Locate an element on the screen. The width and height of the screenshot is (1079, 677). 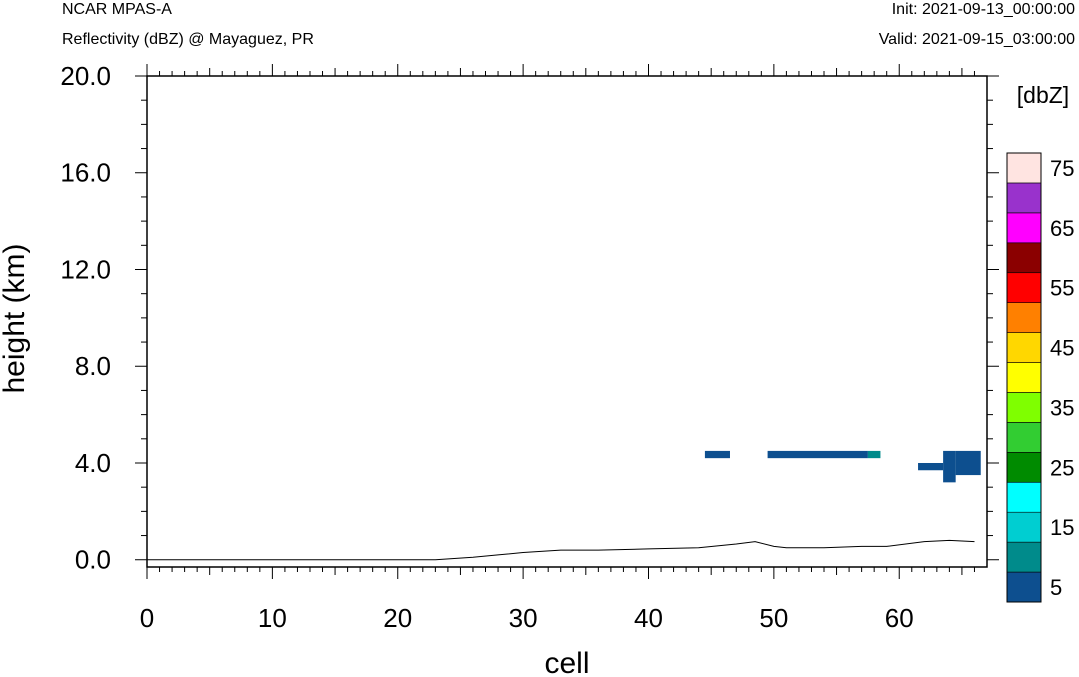
colorbar-label: 75 is located at coordinates (1062, 168).